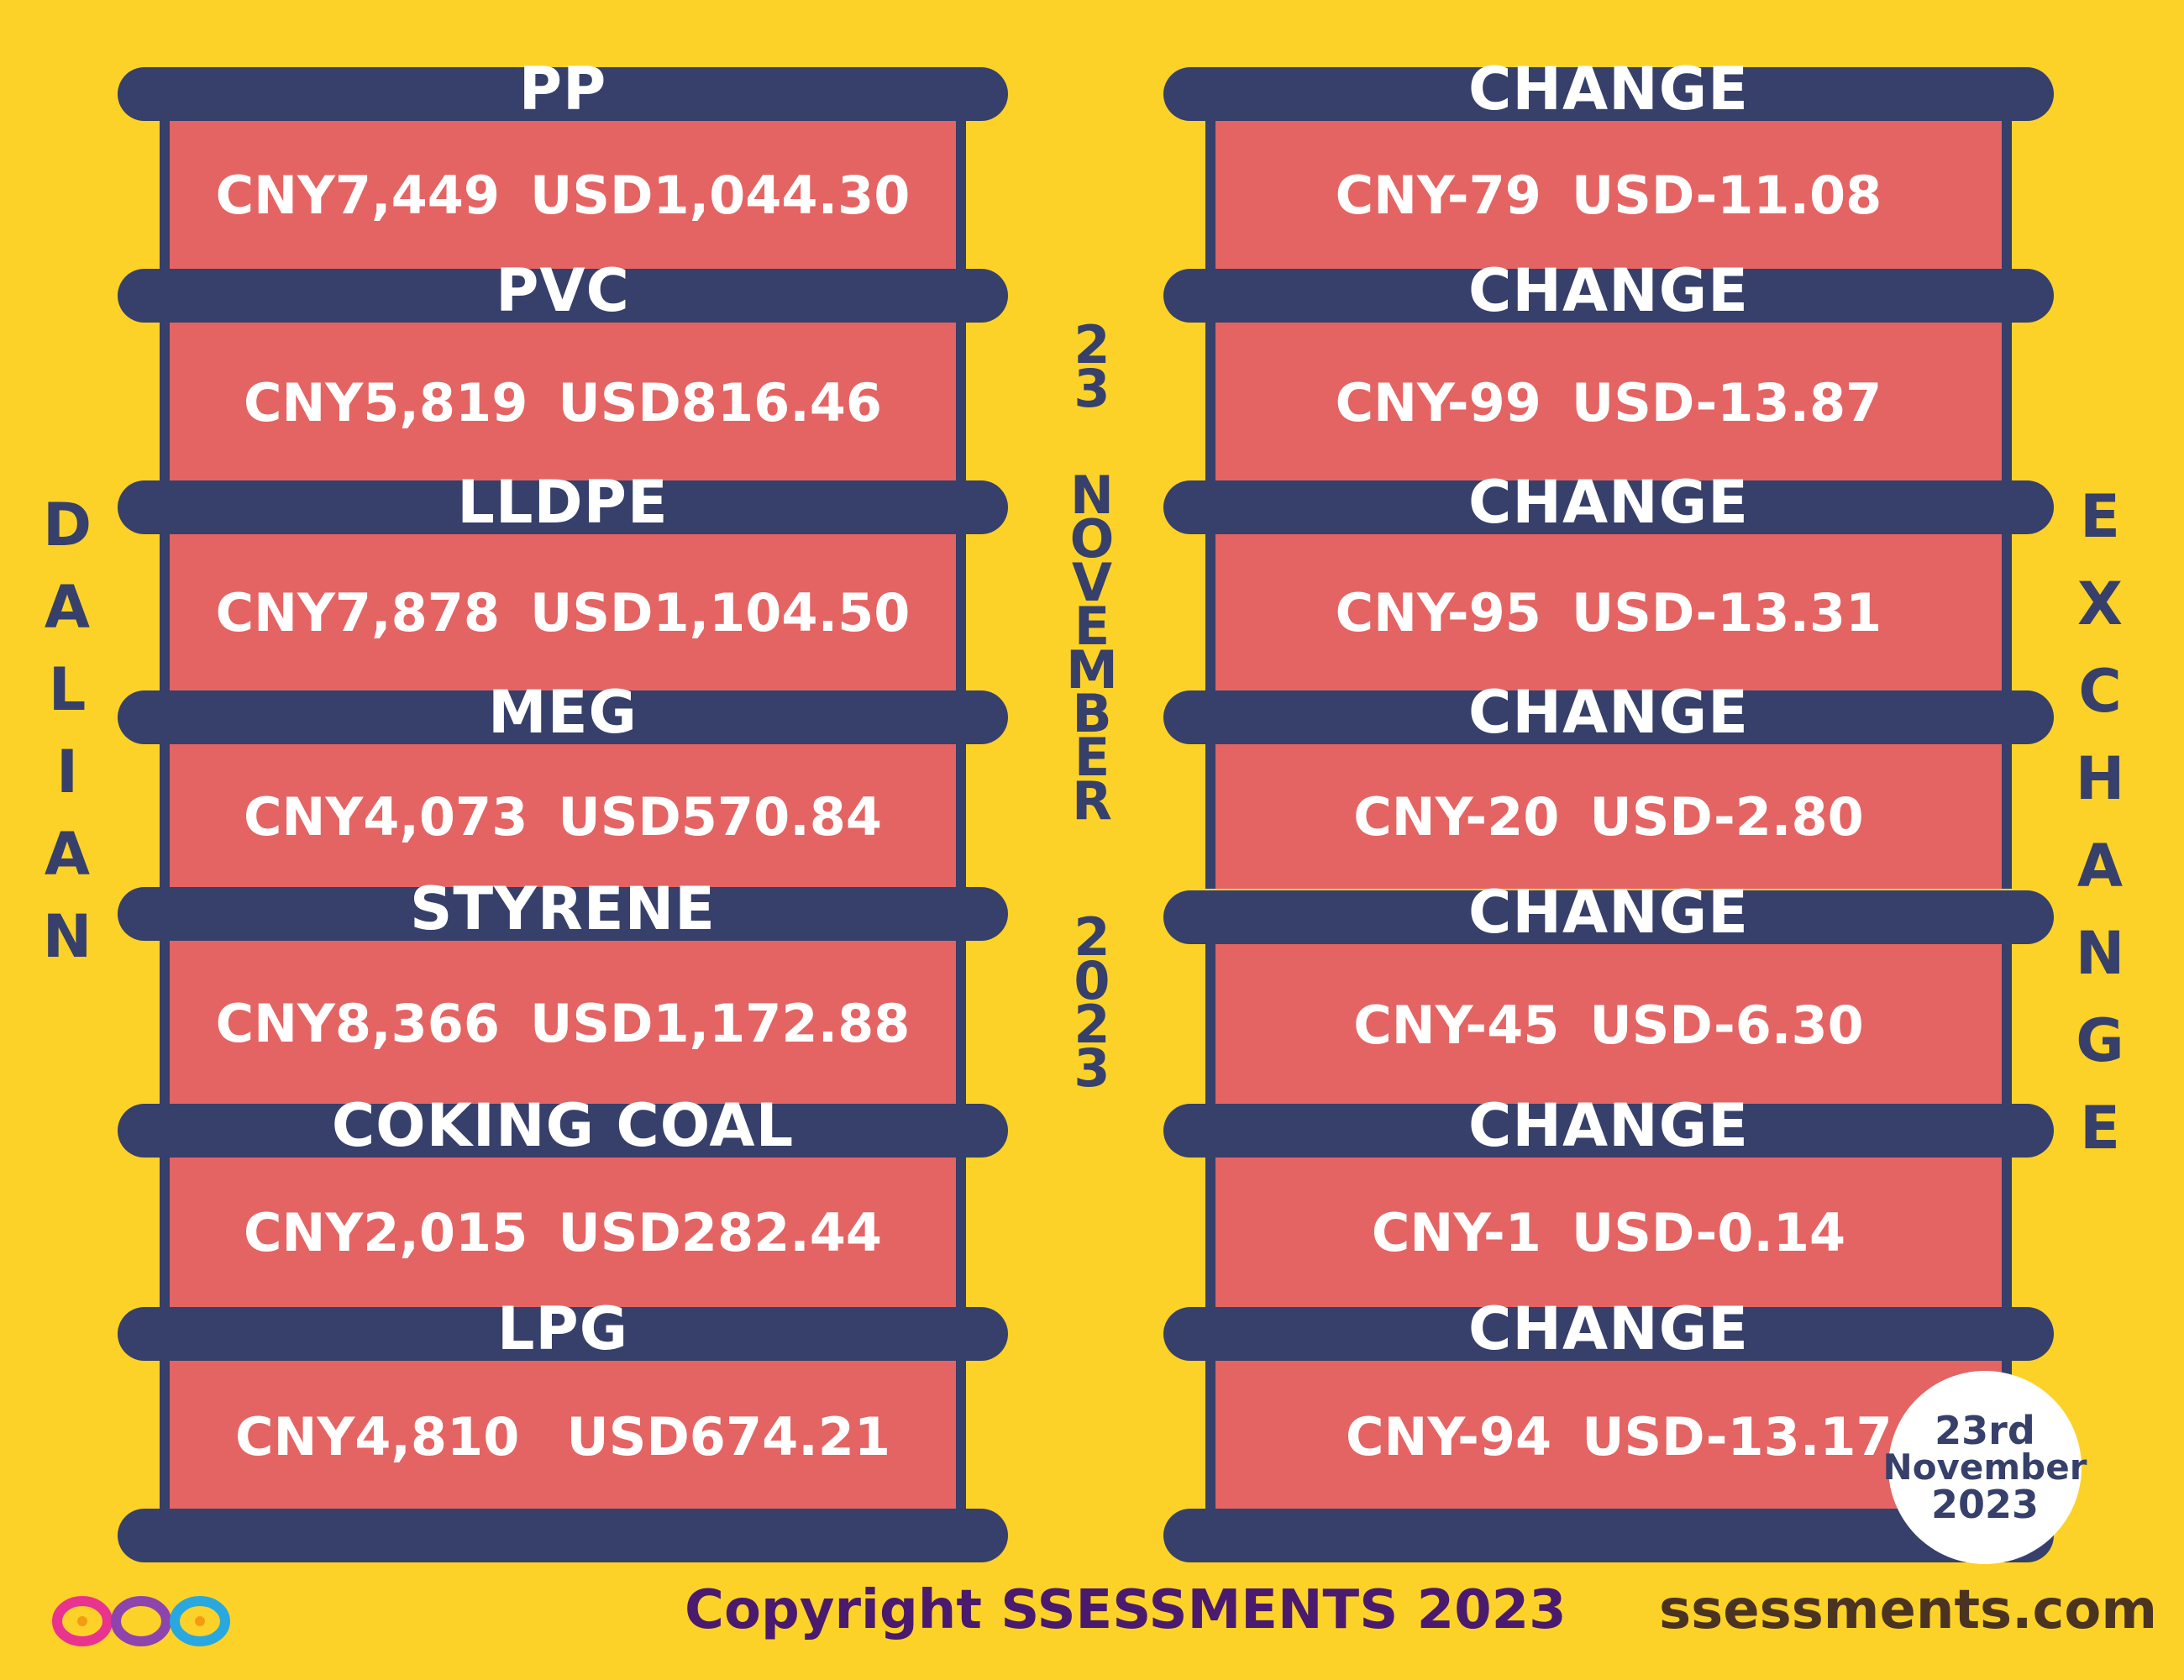 This screenshot has width=2184, height=1680. Describe the element at coordinates (563, 290) in the screenshot. I see `product-header: PVC` at that location.